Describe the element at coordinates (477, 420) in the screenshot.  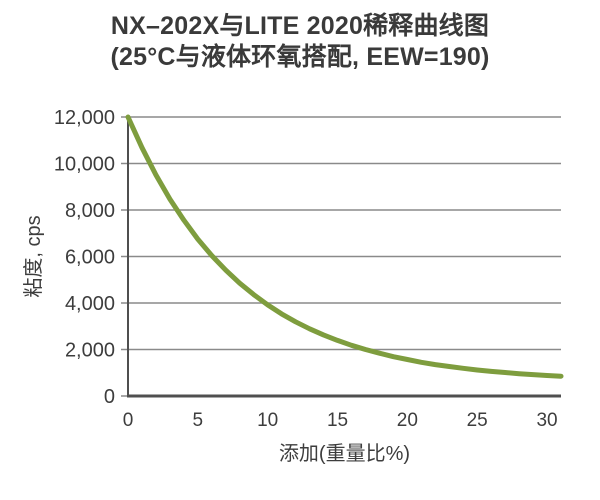
I see `x-tick-label: 25` at that location.